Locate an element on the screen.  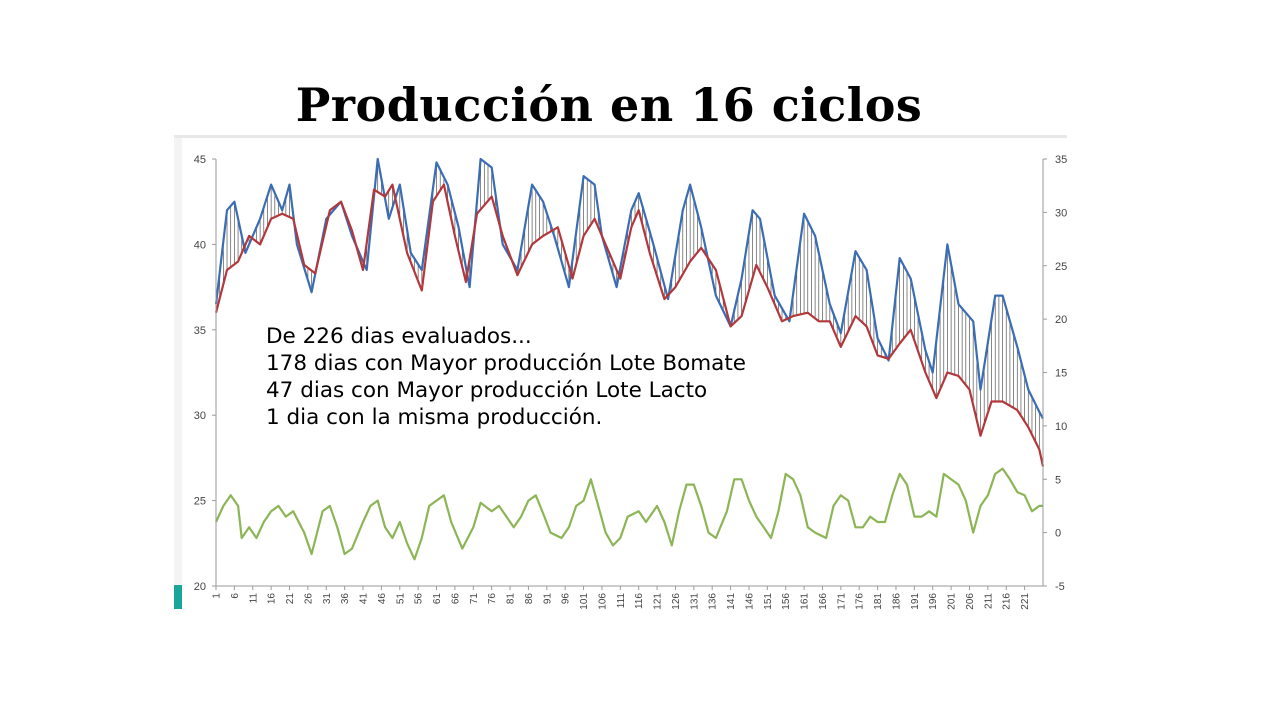
x-tick-label-21: 21 is located at coordinates (290, 599).